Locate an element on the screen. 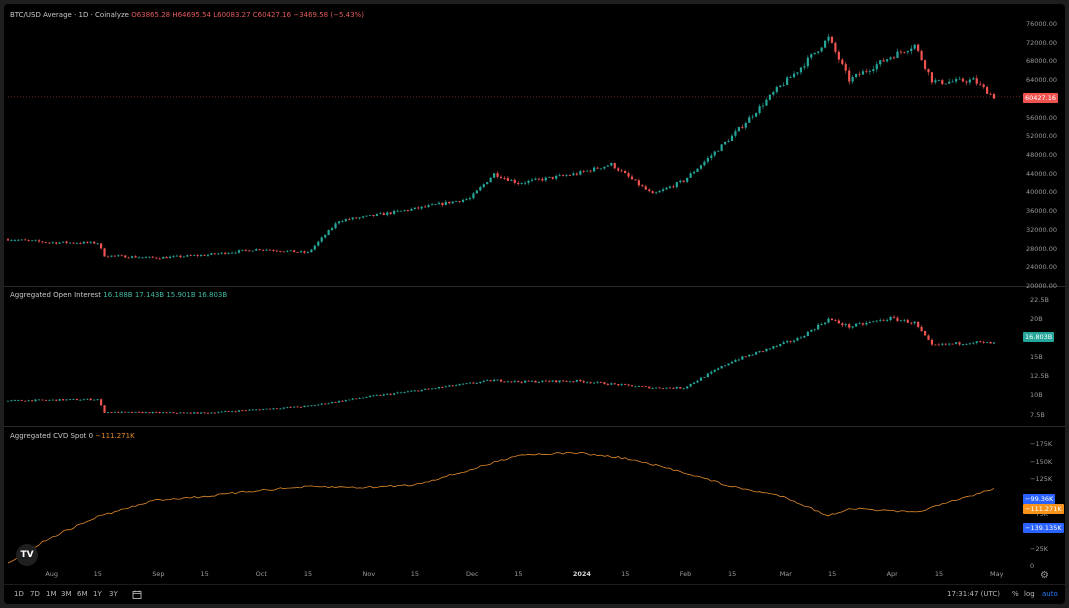 This screenshot has width=1069, height=608. range-3m-button: 3M is located at coordinates (66, 594).